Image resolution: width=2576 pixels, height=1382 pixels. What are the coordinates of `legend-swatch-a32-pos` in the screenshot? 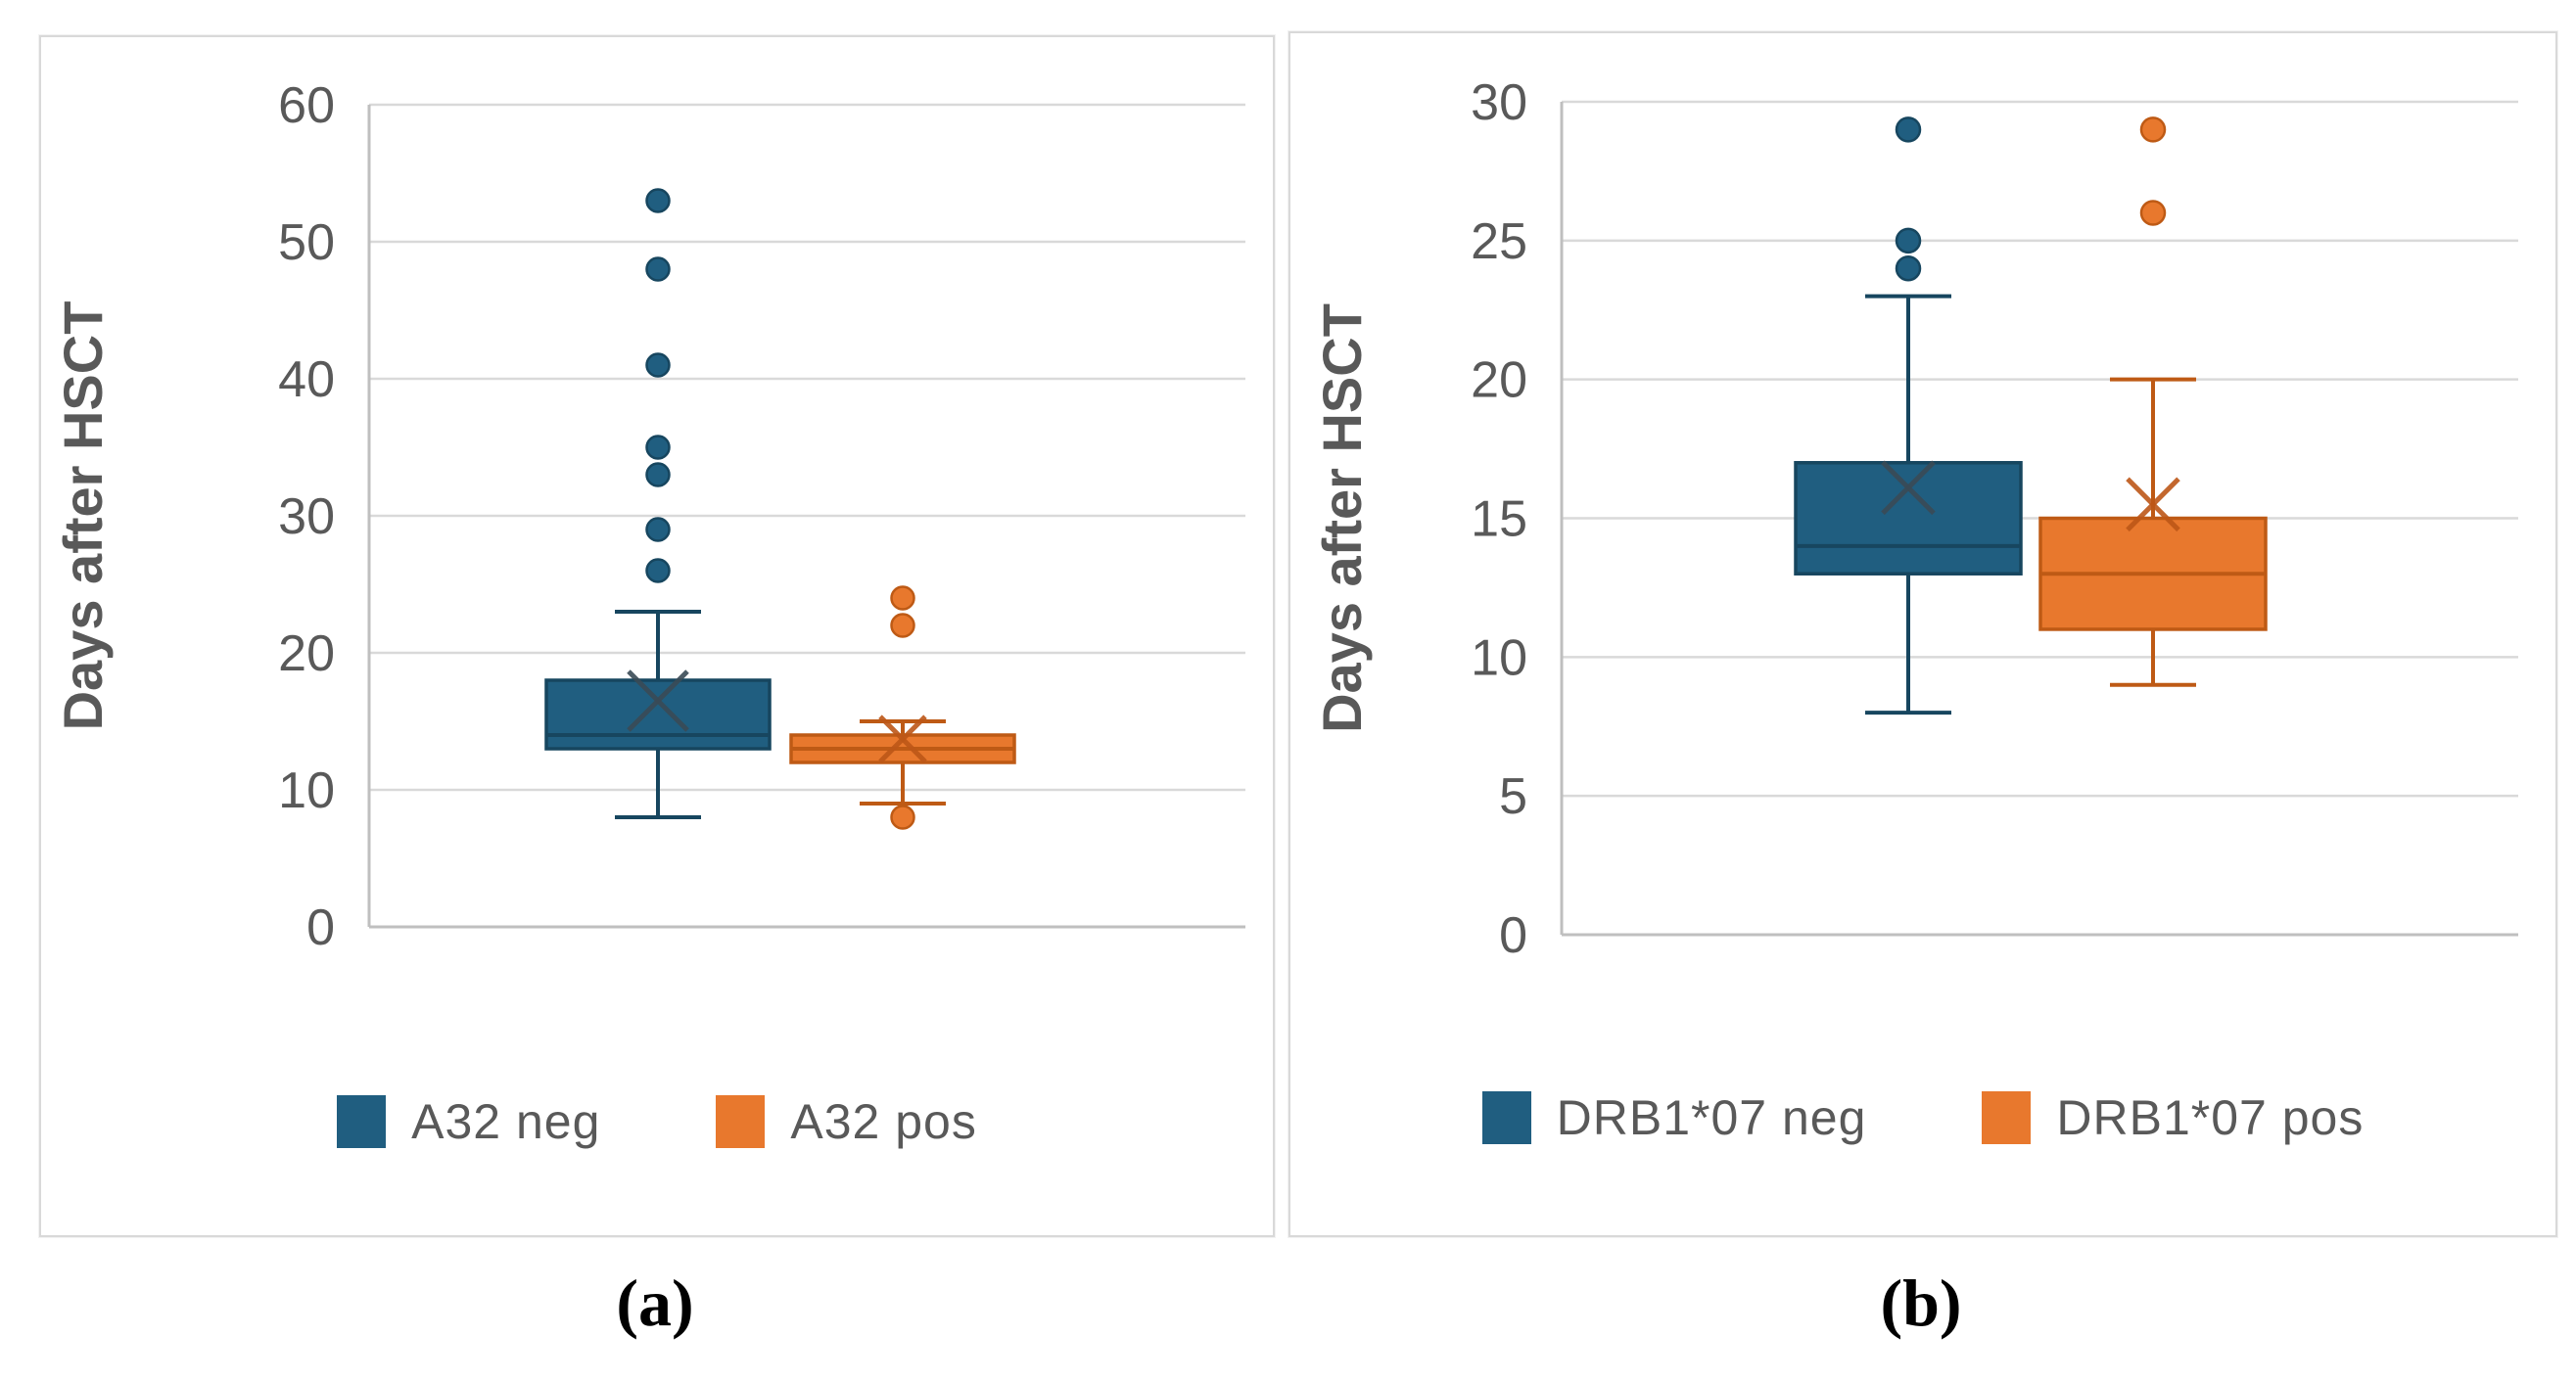 It's located at (741, 1121).